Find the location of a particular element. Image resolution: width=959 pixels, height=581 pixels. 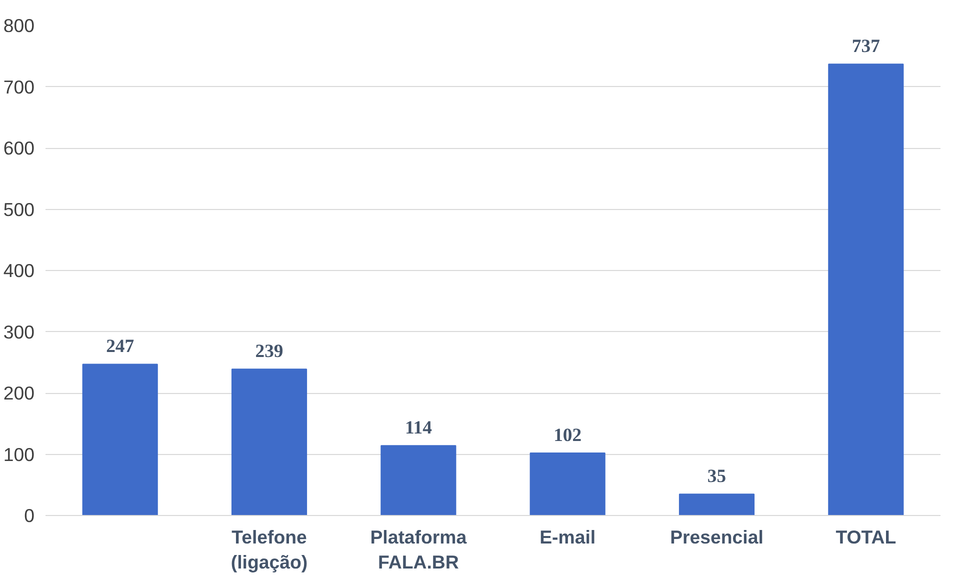

x-tick-label: Telefone (ligação) is located at coordinates (269, 549).